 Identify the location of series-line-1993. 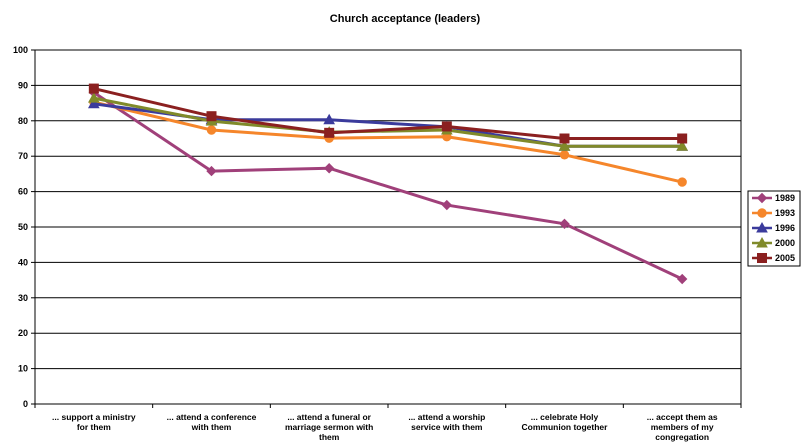
(388, 142).